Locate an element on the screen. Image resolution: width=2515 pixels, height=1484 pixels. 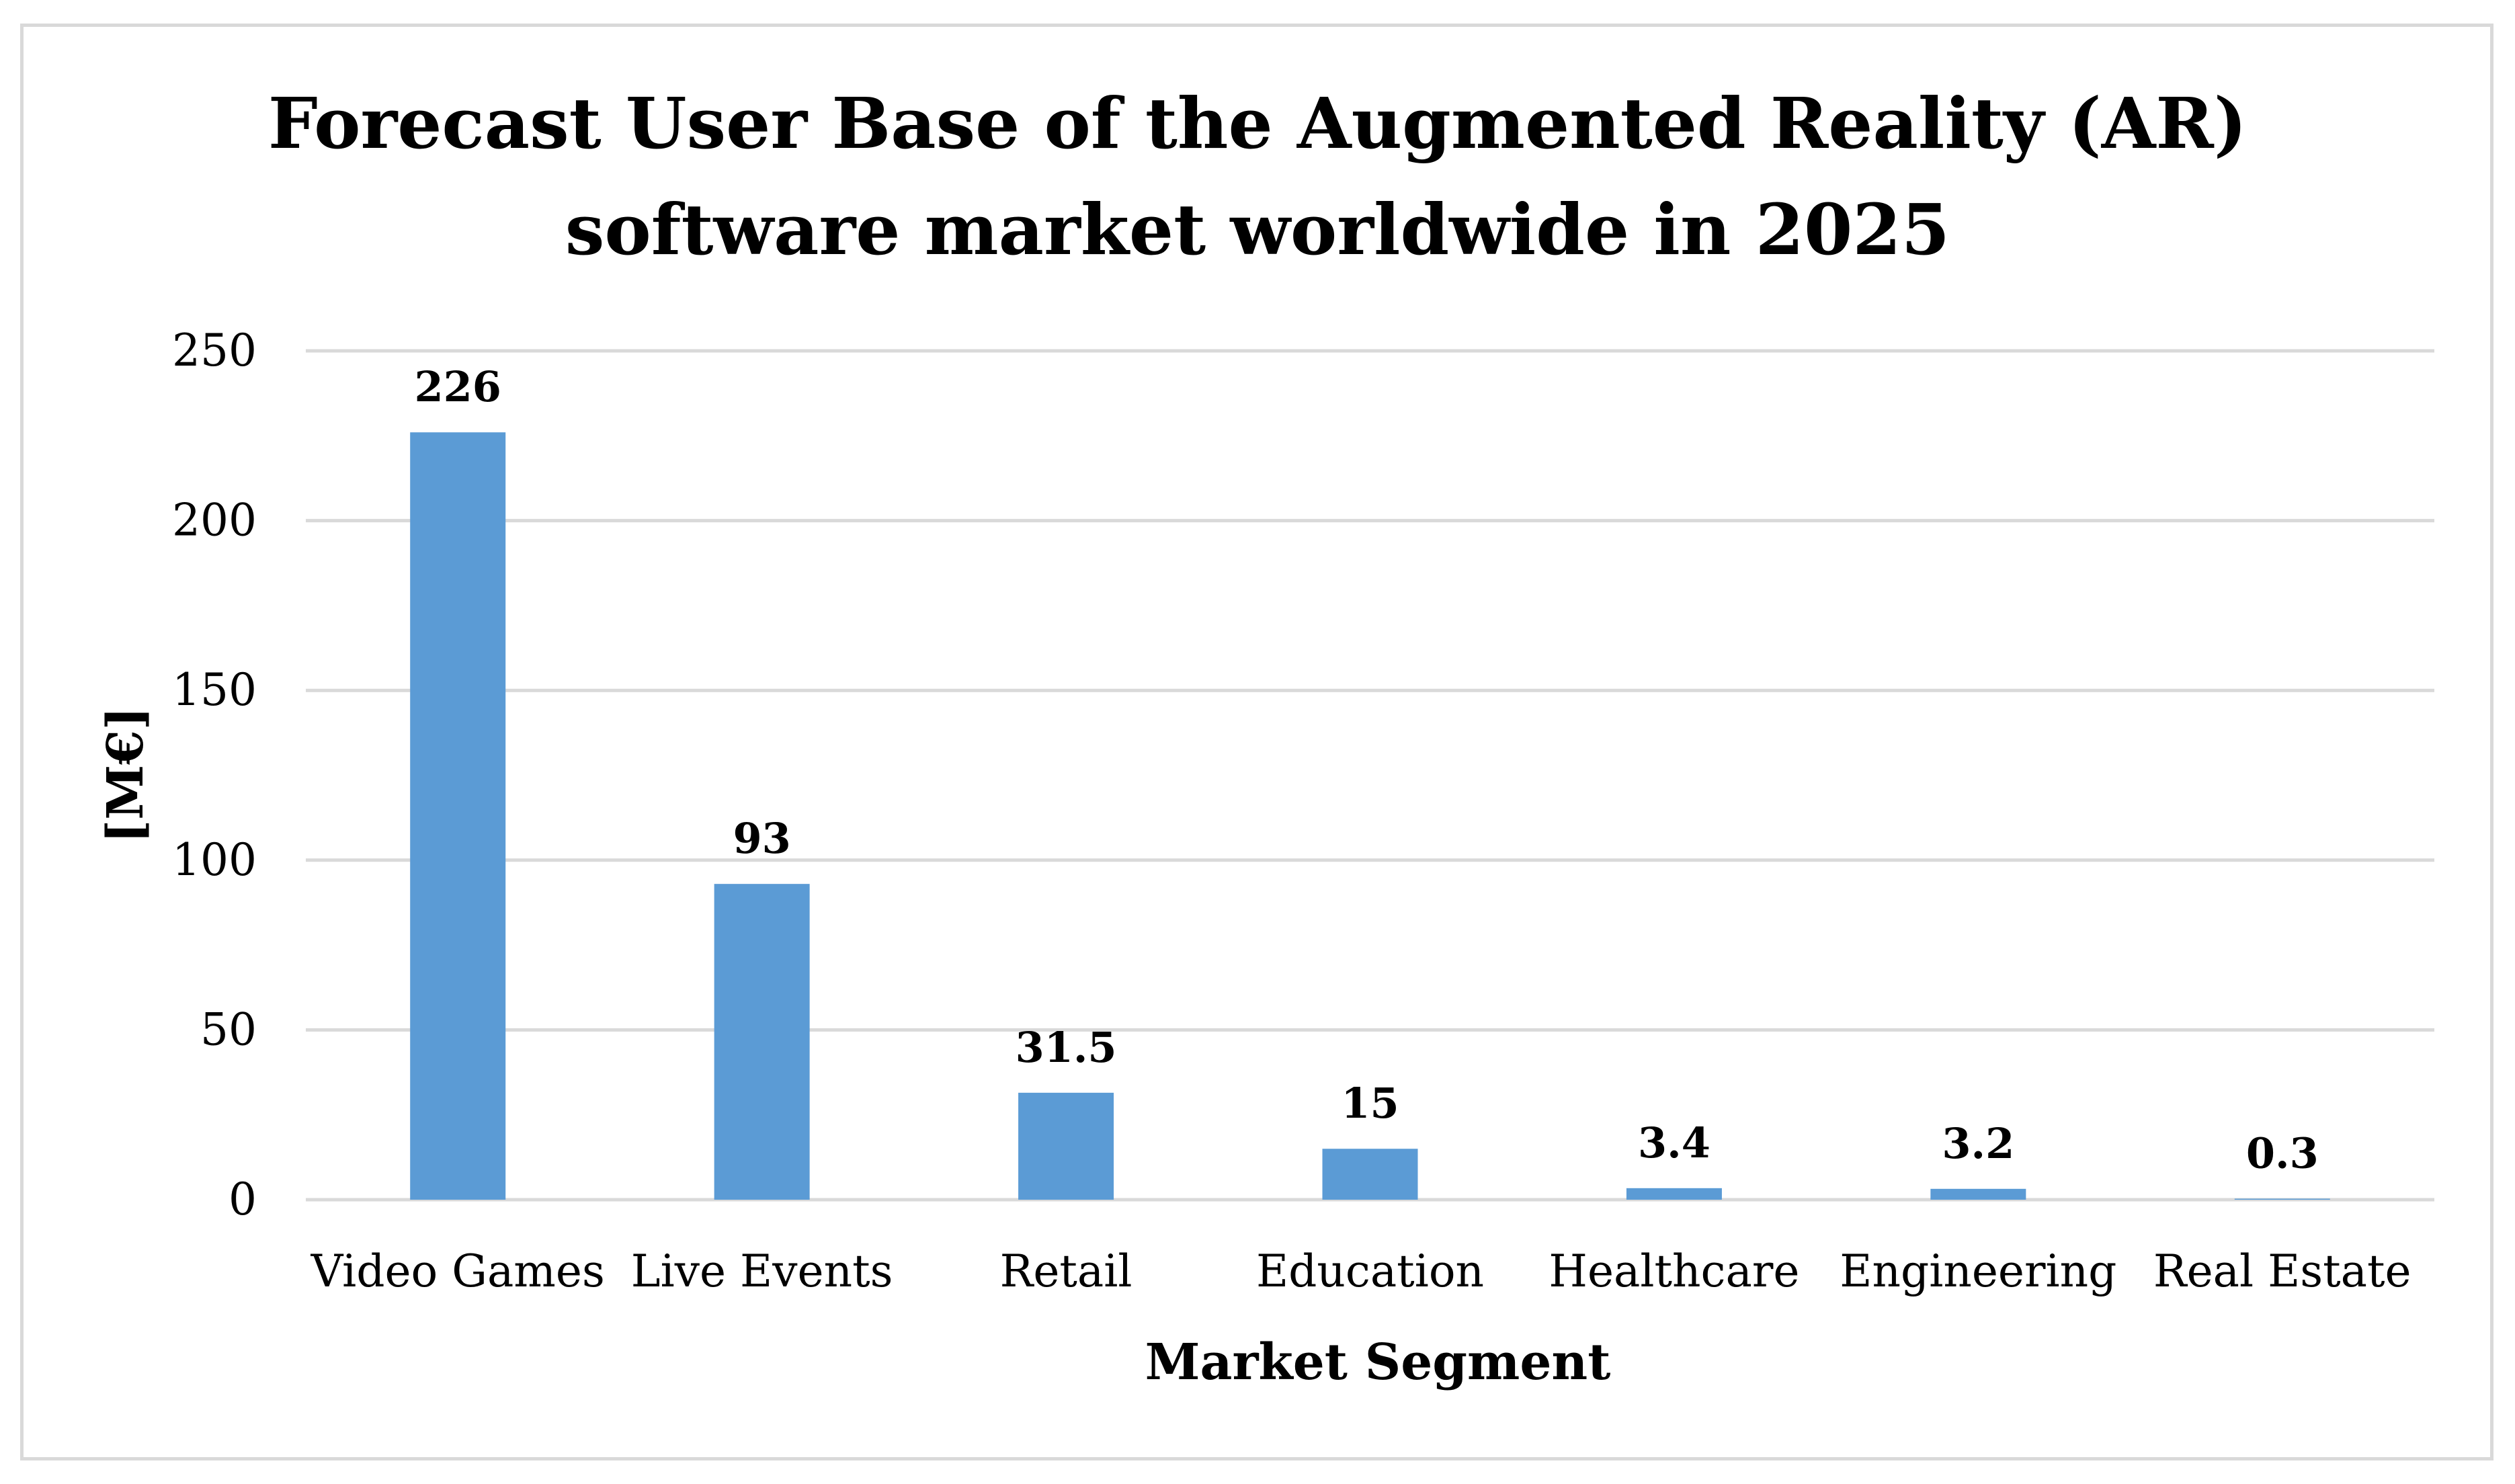
y-tick-label: 150 is located at coordinates (215, 690).